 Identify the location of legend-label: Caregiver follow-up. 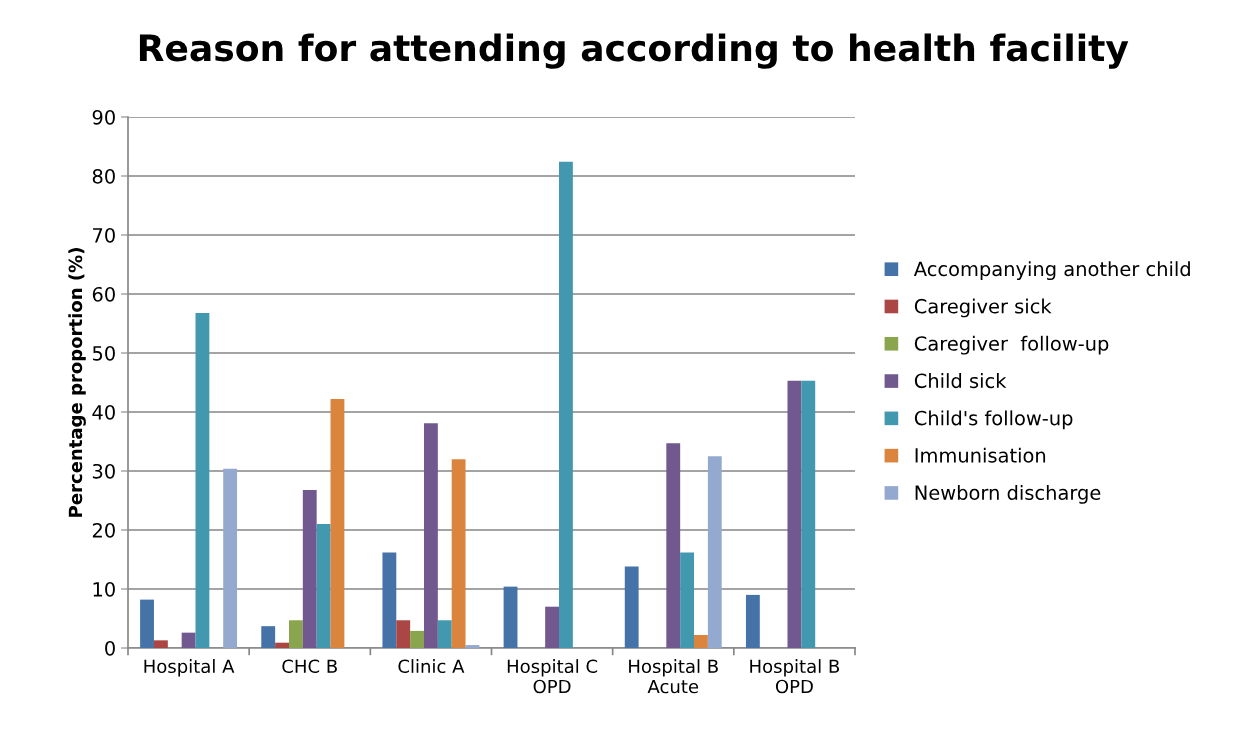
(1011, 345).